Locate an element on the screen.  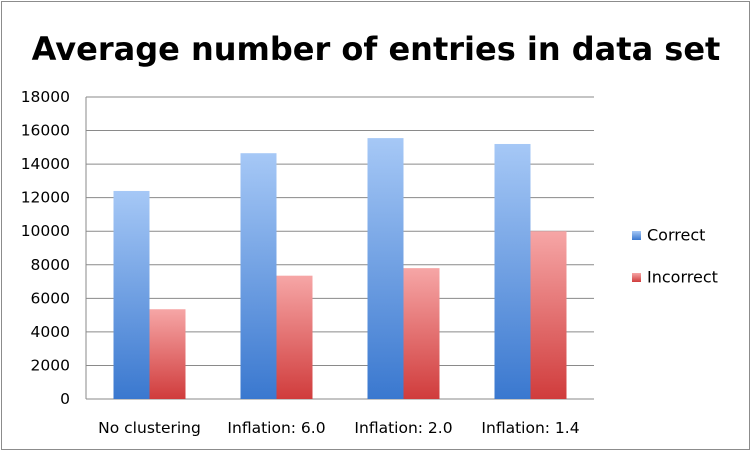
x-tick-label: Inflation: 2.0 is located at coordinates (403, 428).